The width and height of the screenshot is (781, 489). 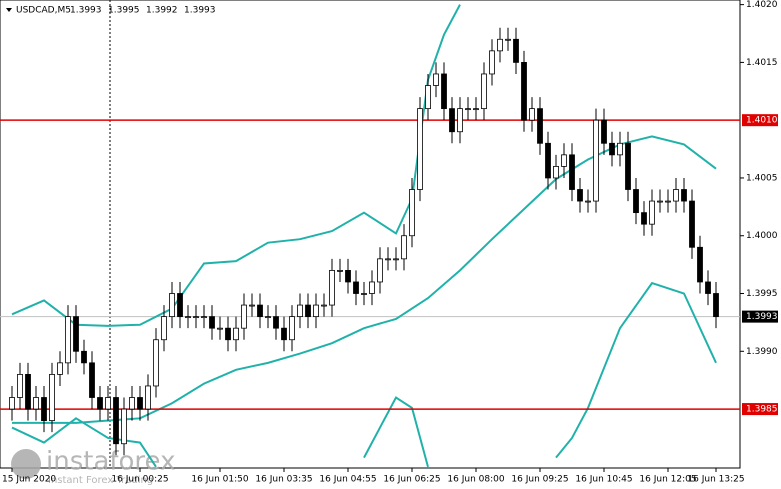 What do you see at coordinates (667, 480) in the screenshot?
I see `x-tick-label: 16 Jun 12:05` at bounding box center [667, 480].